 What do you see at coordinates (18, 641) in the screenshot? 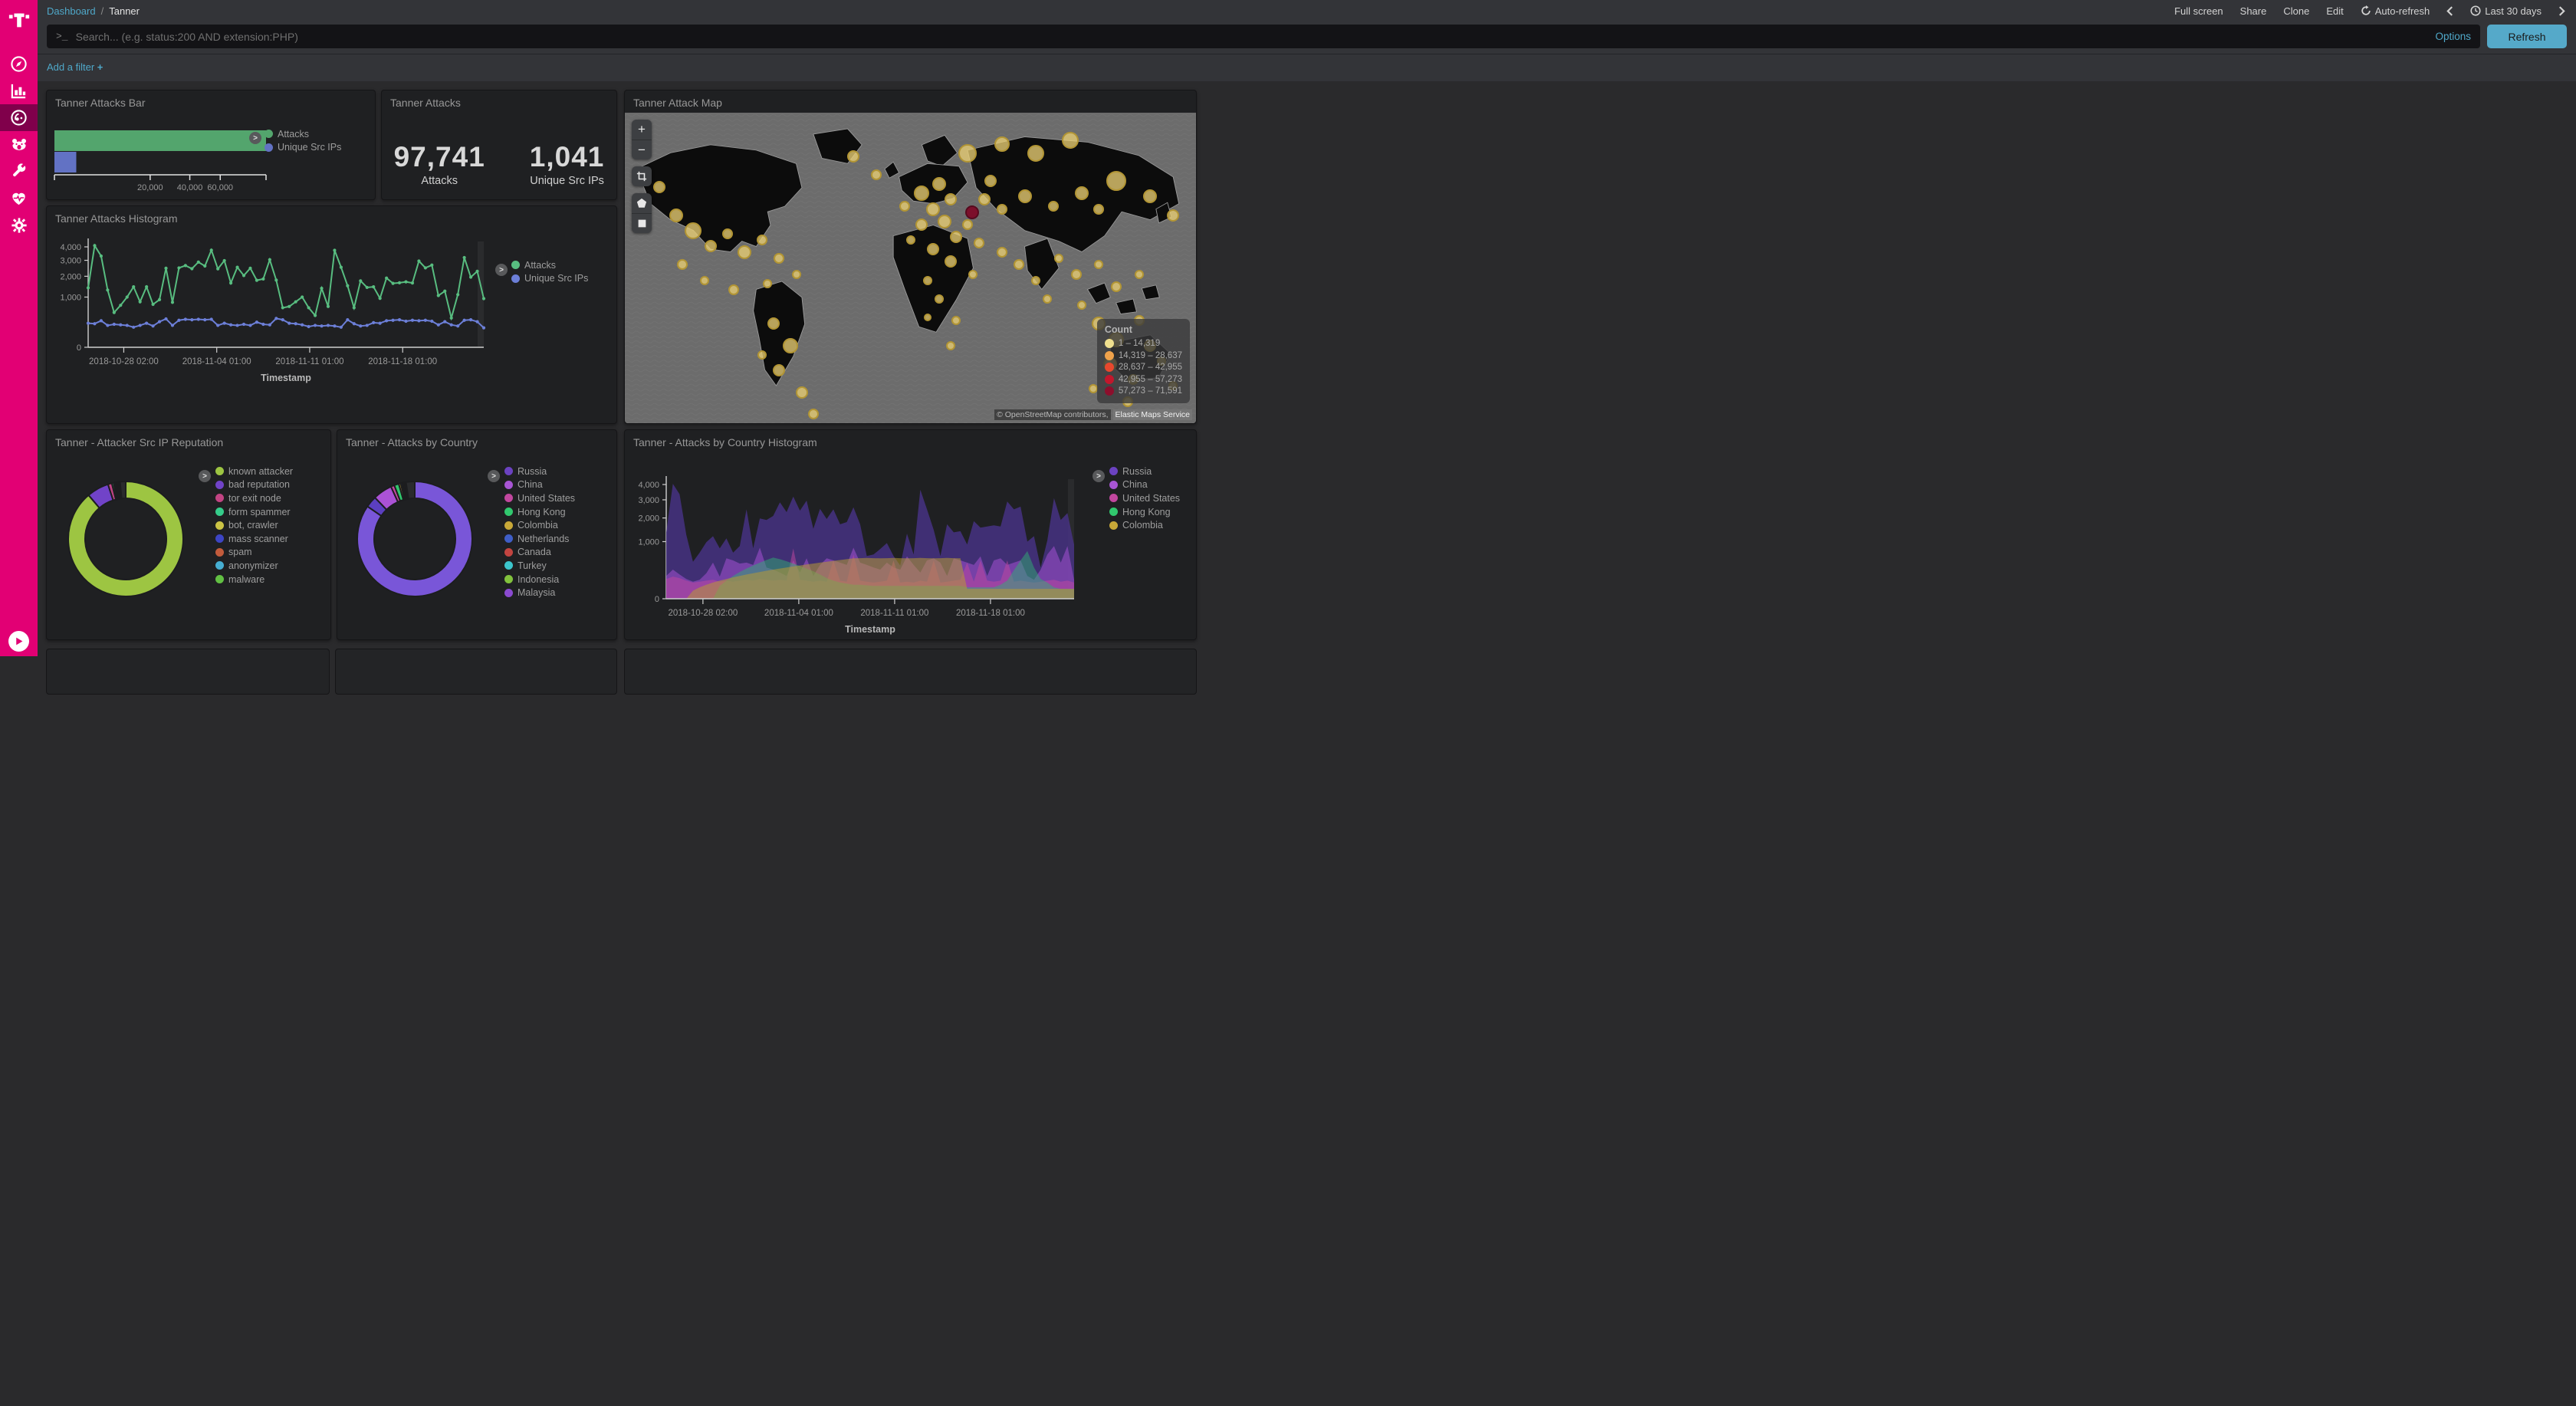
I see `collapse-nav-button` at bounding box center [18, 641].